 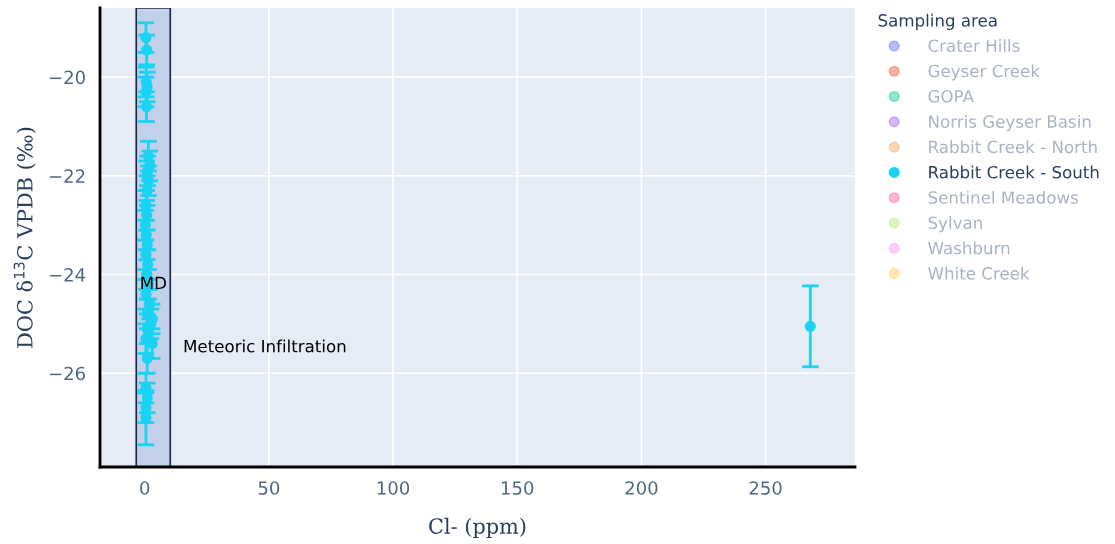 What do you see at coordinates (969, 248) in the screenshot?
I see `legend-label: Washburn` at bounding box center [969, 248].